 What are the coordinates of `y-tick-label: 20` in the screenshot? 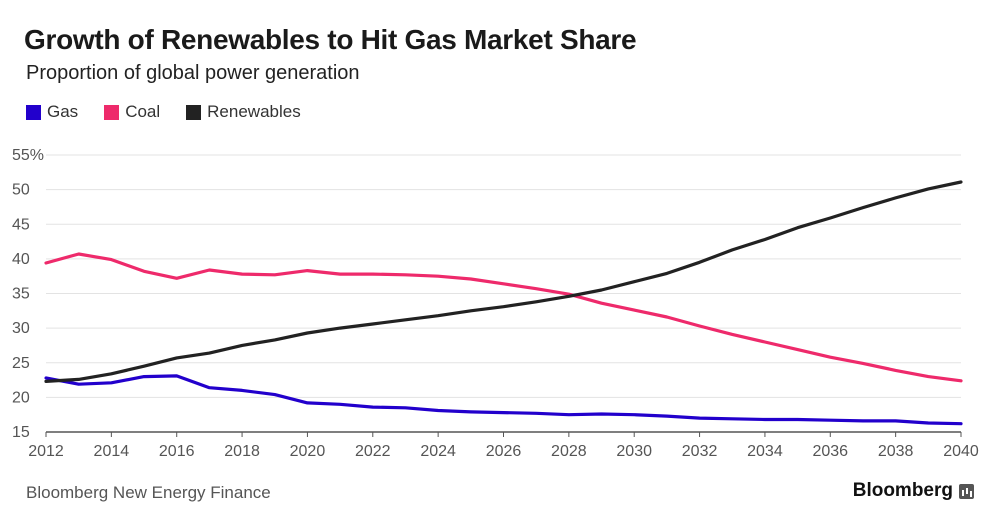 It's located at (21, 397).